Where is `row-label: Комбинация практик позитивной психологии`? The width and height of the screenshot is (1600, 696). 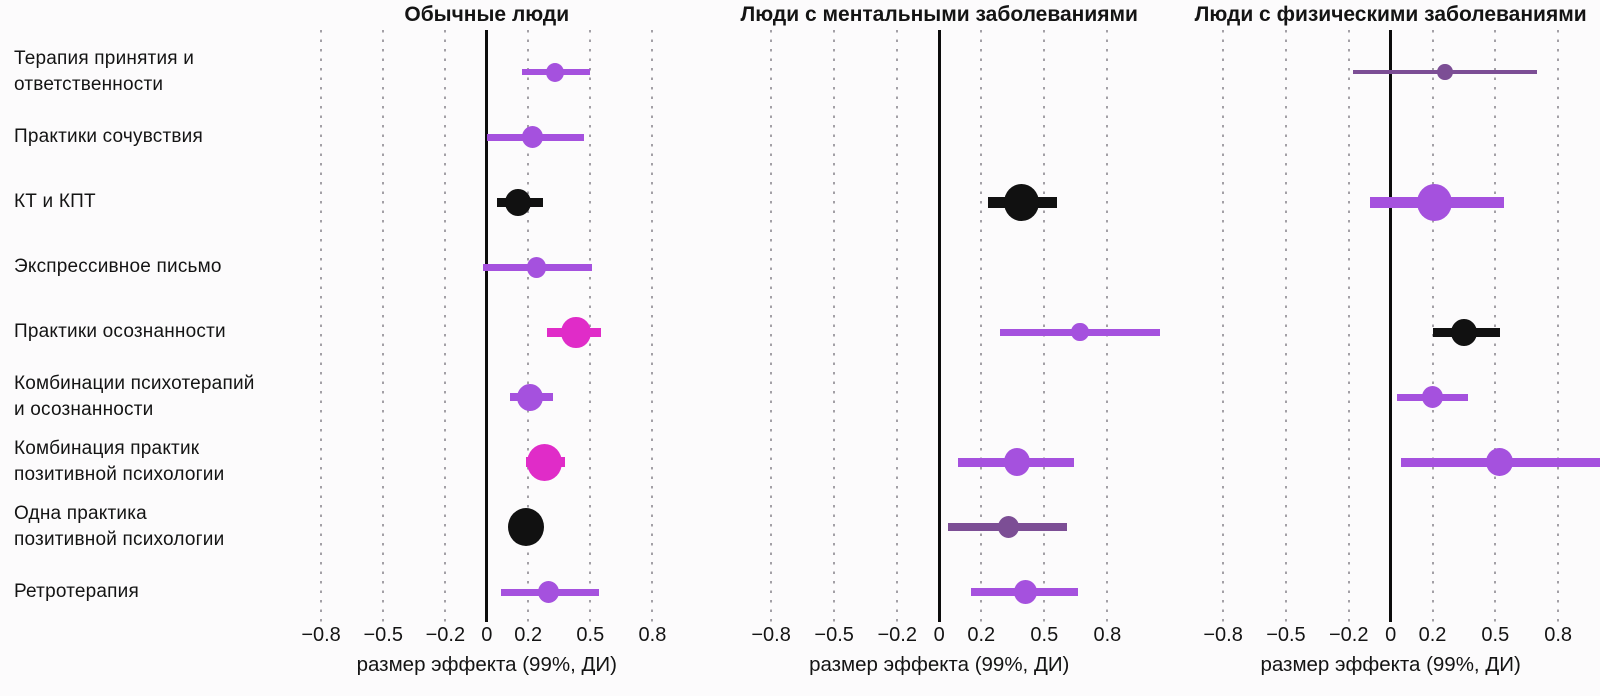 row-label: Комбинация практик позитивной психологии is located at coordinates (119, 462).